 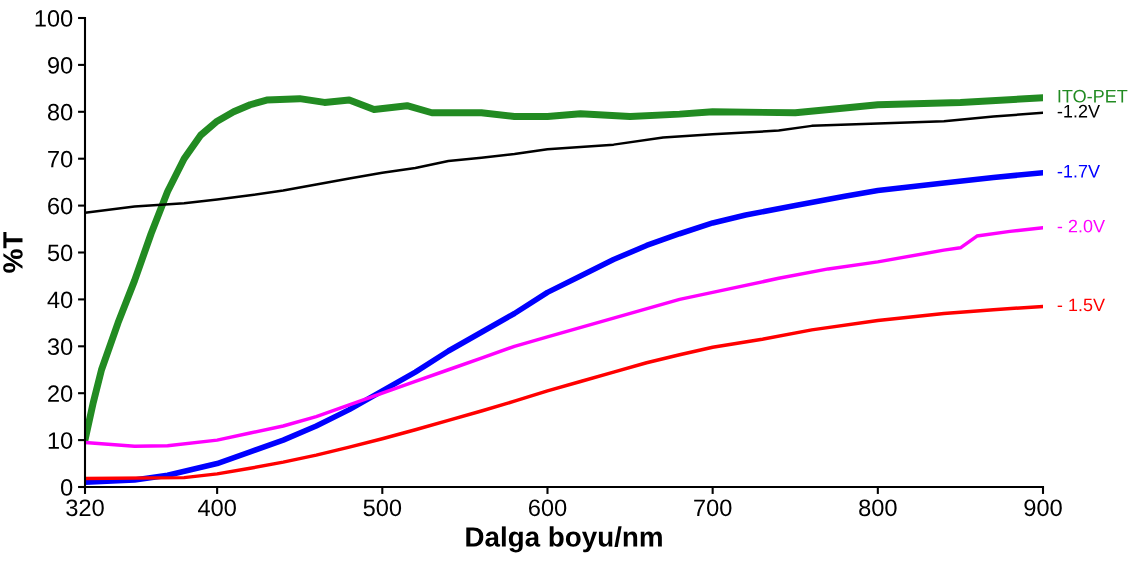 What do you see at coordinates (1078, 171) in the screenshot?
I see `series-label: -1.7V` at bounding box center [1078, 171].